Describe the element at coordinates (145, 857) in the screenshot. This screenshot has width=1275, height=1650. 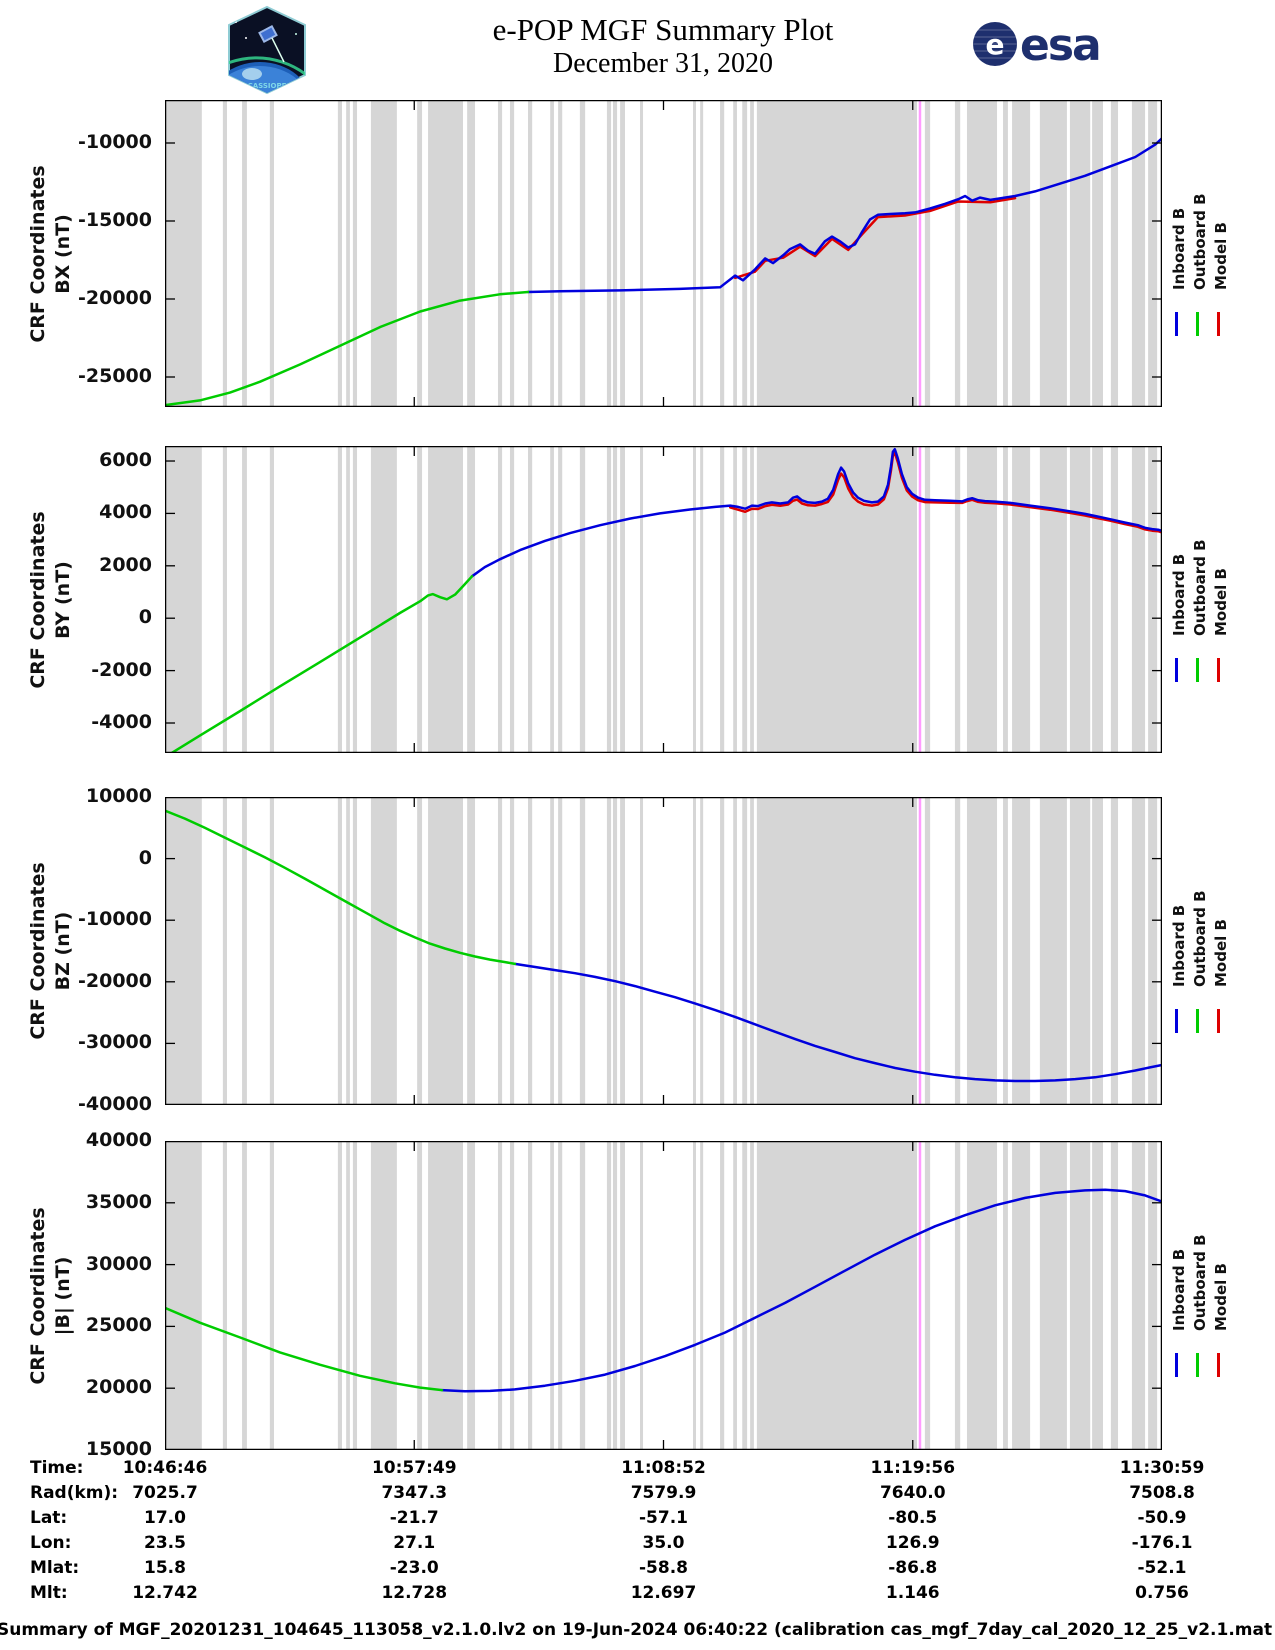
I see `y-tick-label: 0` at that location.